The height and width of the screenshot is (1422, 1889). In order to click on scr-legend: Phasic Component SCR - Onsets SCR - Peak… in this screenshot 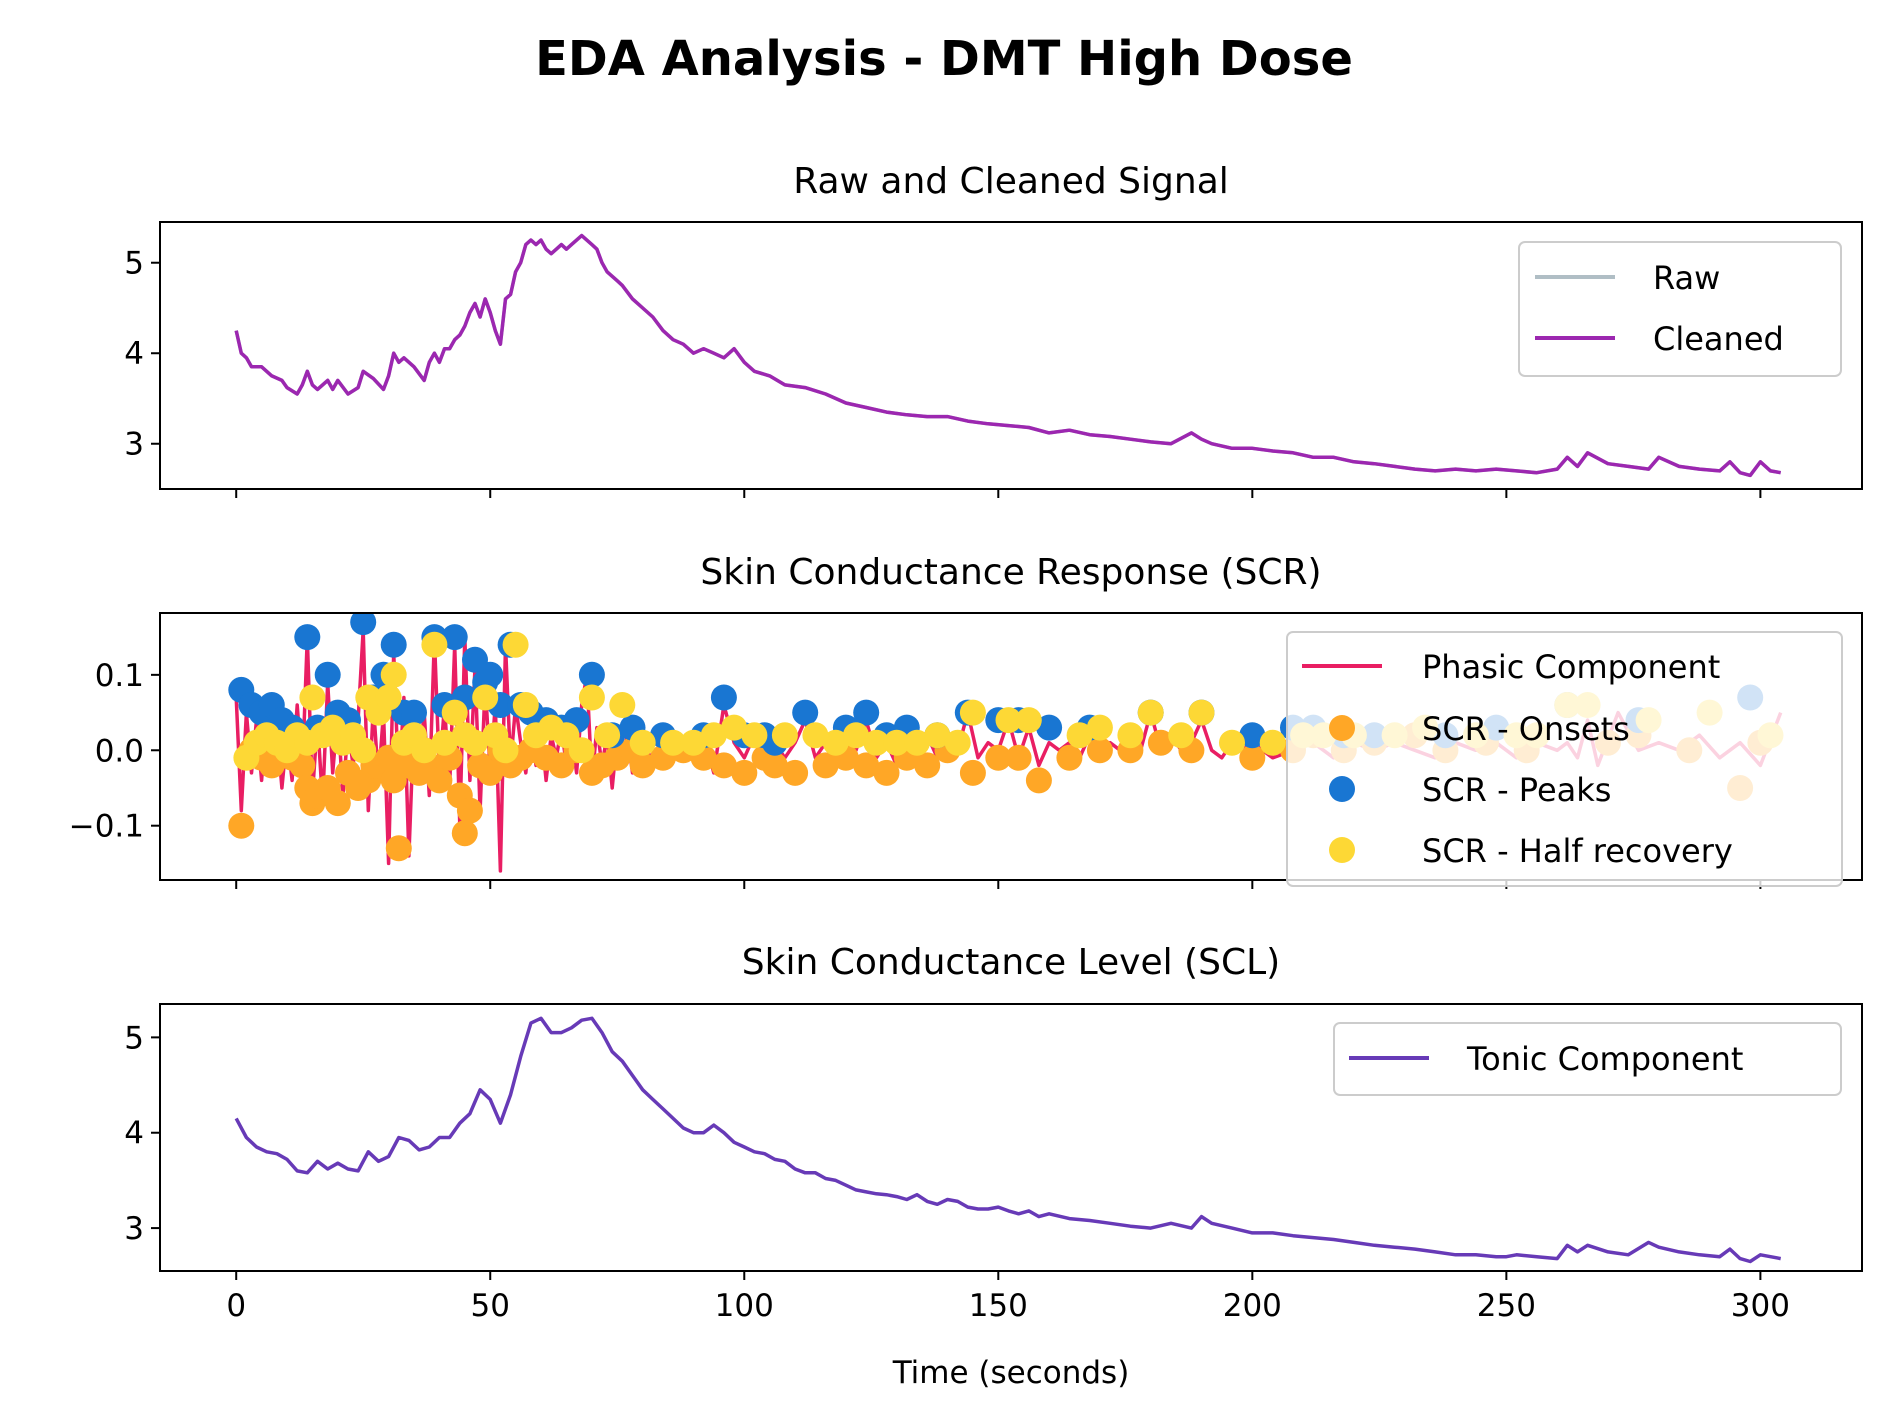, I will do `click(1564, 759)`.